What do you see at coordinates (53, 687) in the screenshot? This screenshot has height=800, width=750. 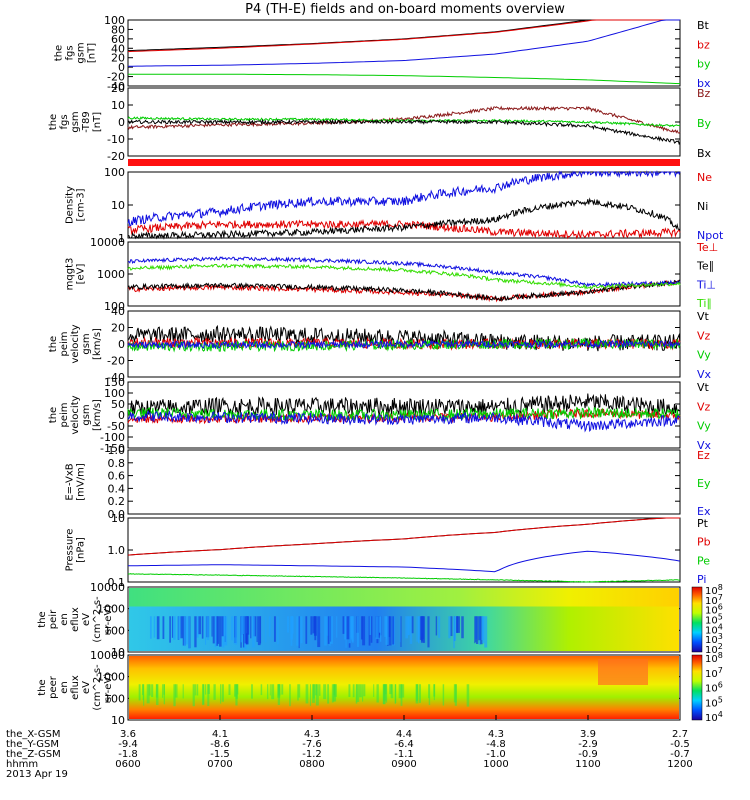 I see `ylabel-line: peer` at bounding box center [53, 687].